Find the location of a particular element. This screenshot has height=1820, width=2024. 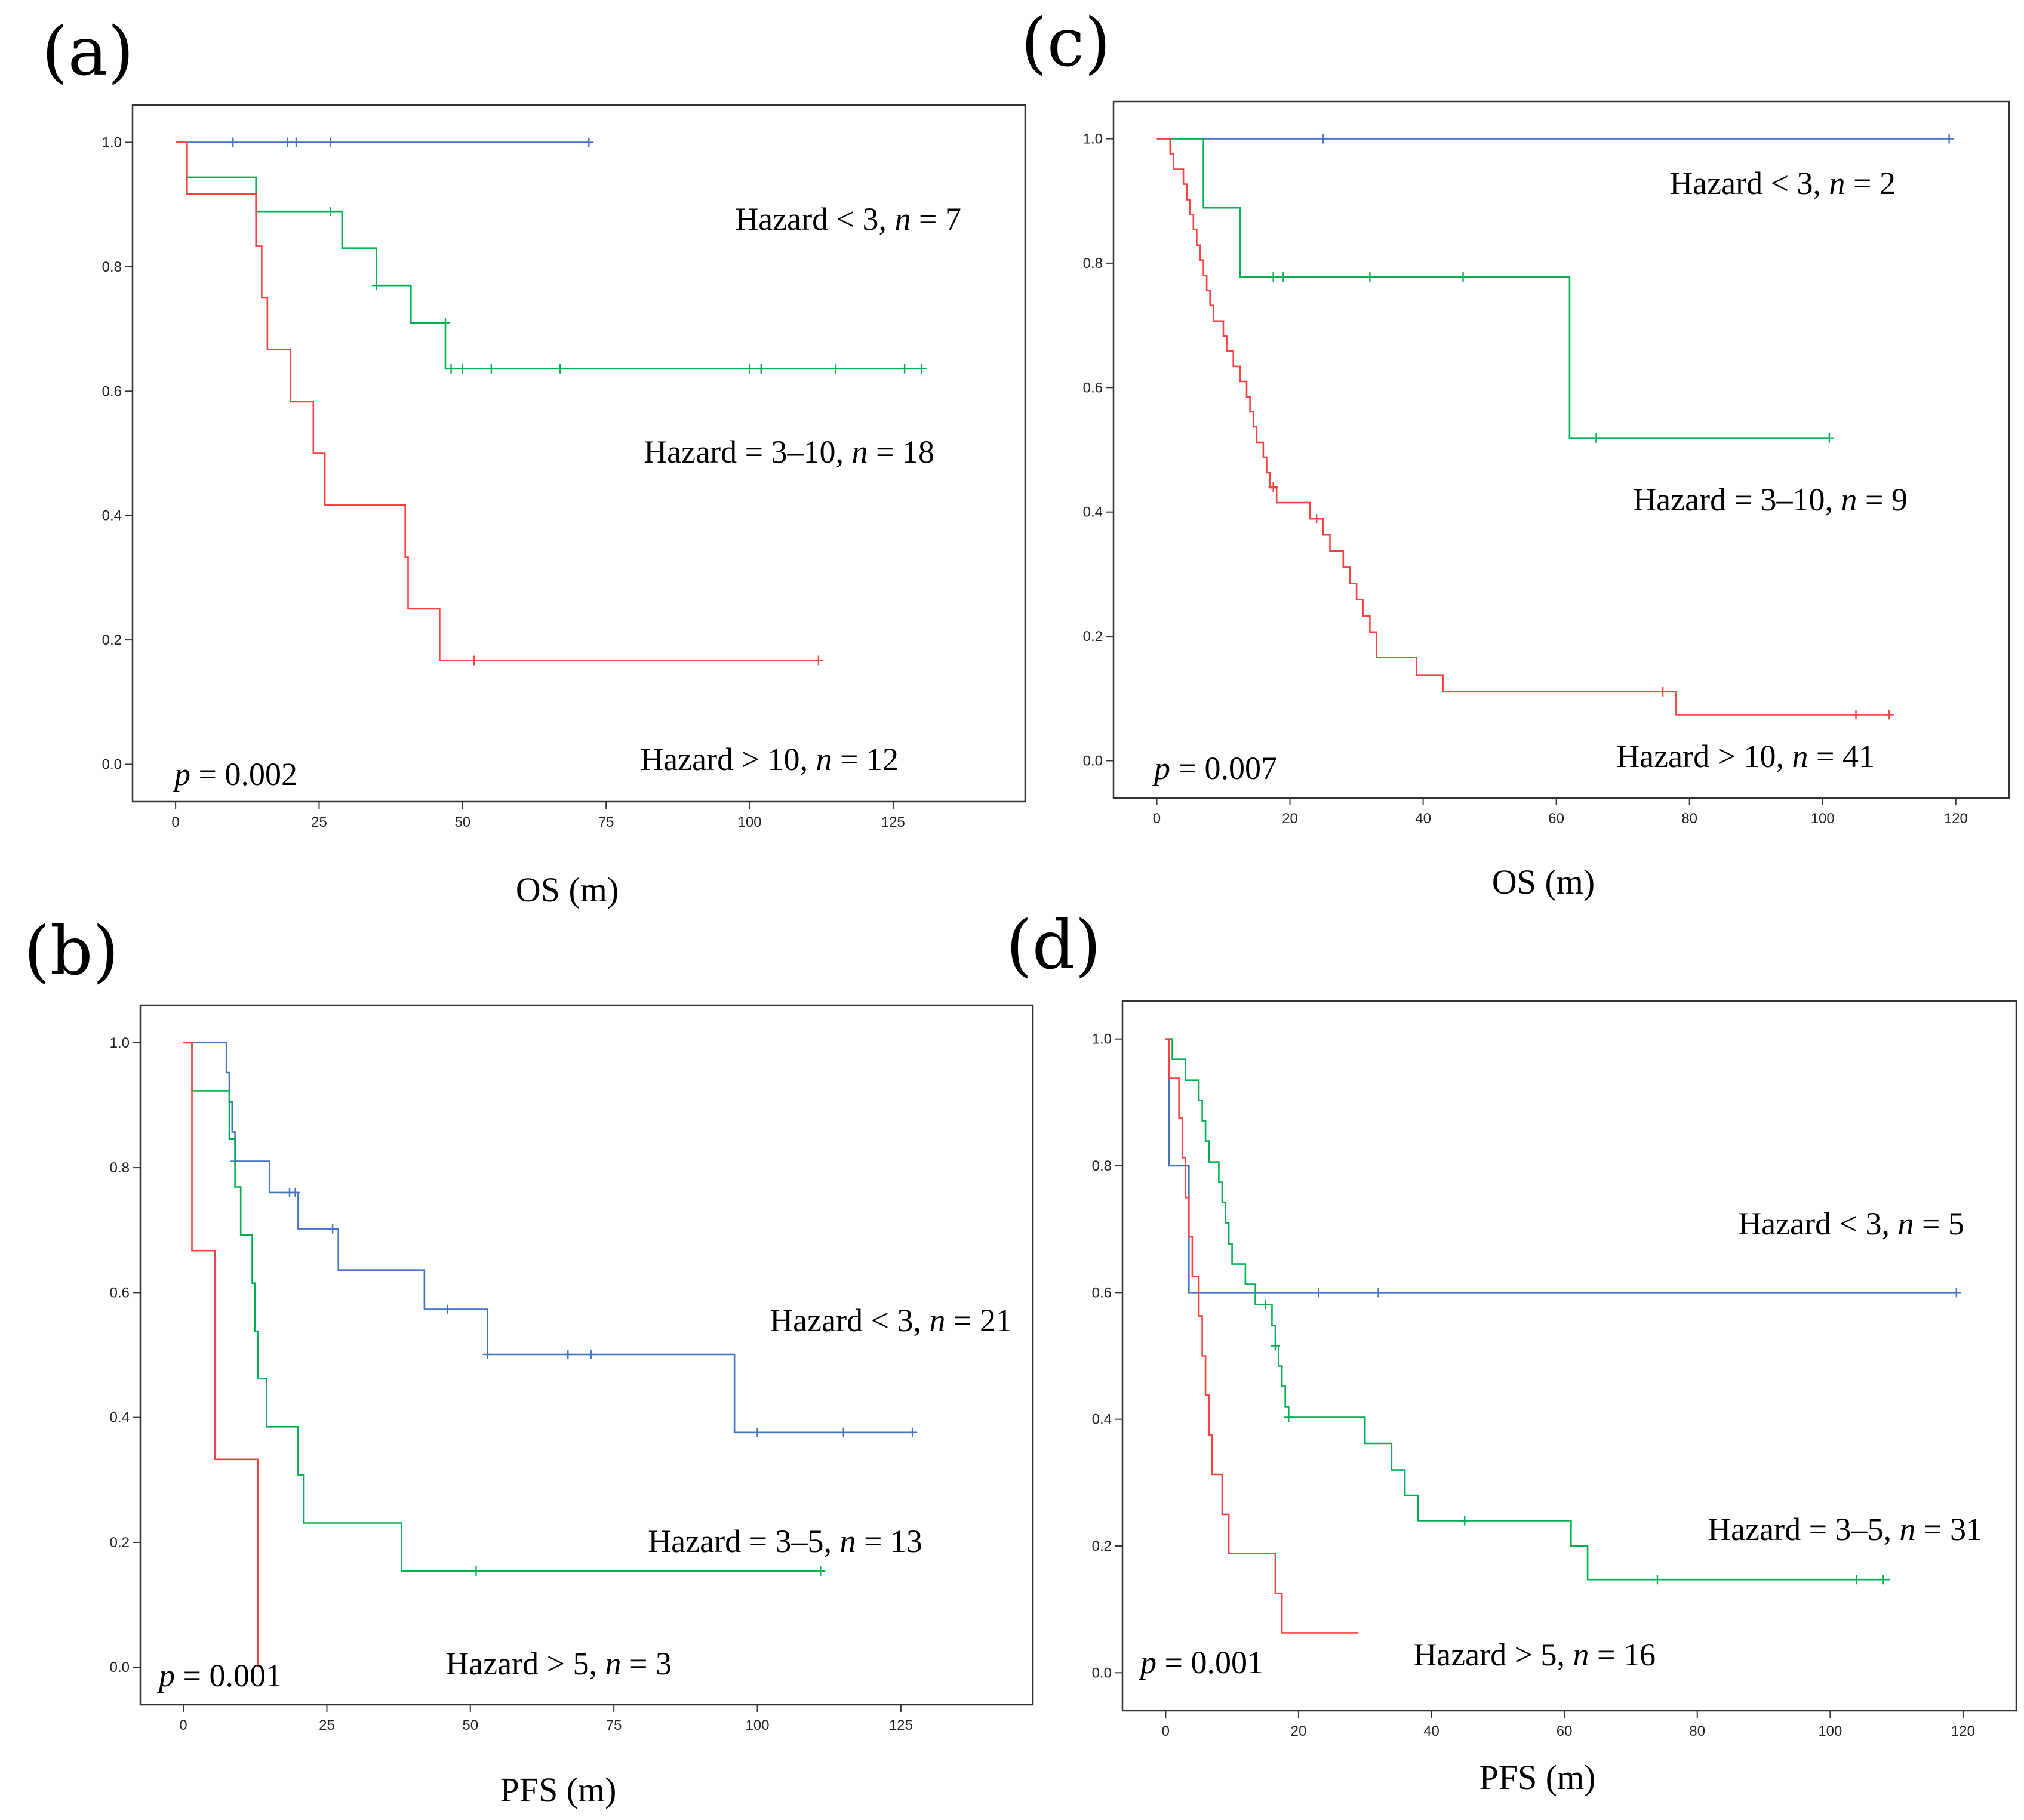

series-label-3: Hazard > 10, n = 41 is located at coordinates (1746, 756).